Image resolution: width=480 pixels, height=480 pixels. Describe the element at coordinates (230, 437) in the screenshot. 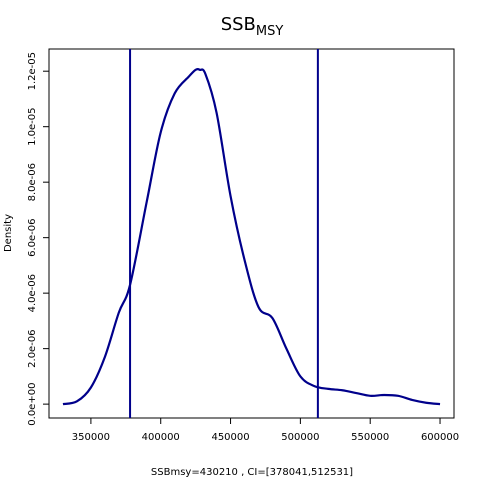

I see `x-tick-label: 450000` at that location.